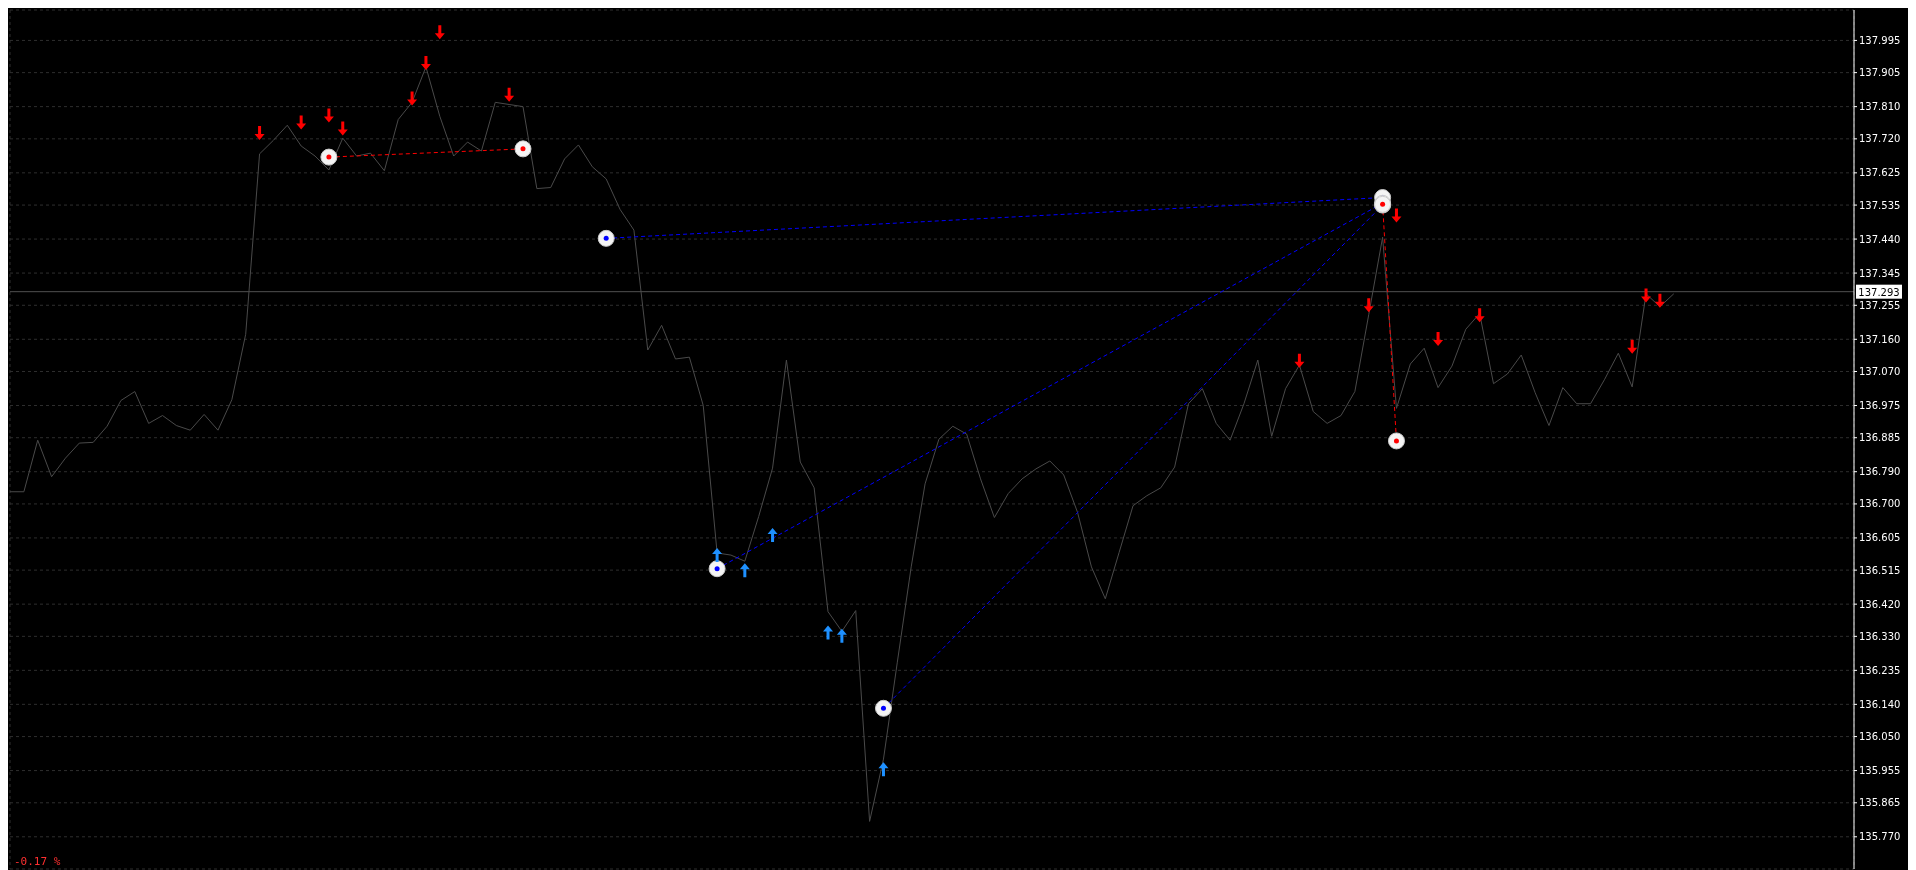 The height and width of the screenshot is (870, 1916). What do you see at coordinates (1880, 670) in the screenshot?
I see `y-tick-label: 136.235` at bounding box center [1880, 670].